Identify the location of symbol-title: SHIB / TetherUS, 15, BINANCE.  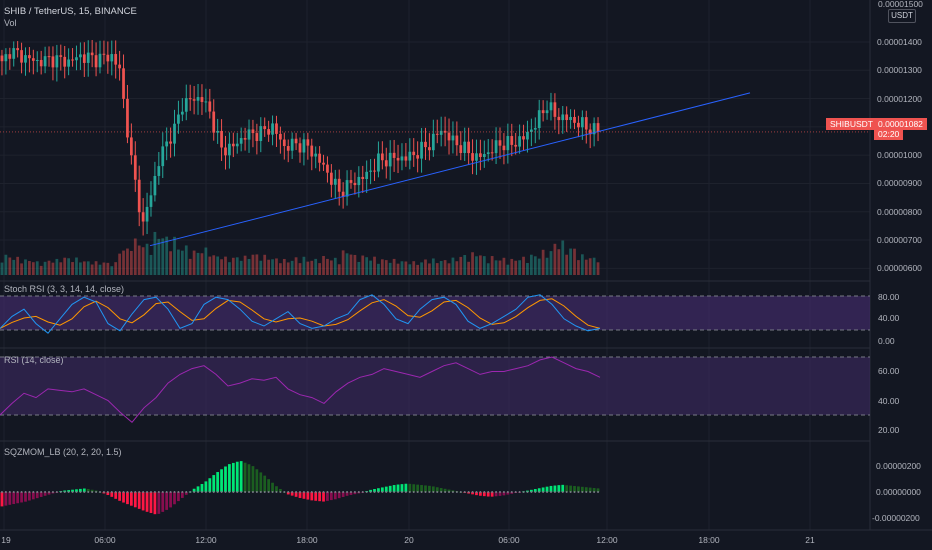
(70, 11).